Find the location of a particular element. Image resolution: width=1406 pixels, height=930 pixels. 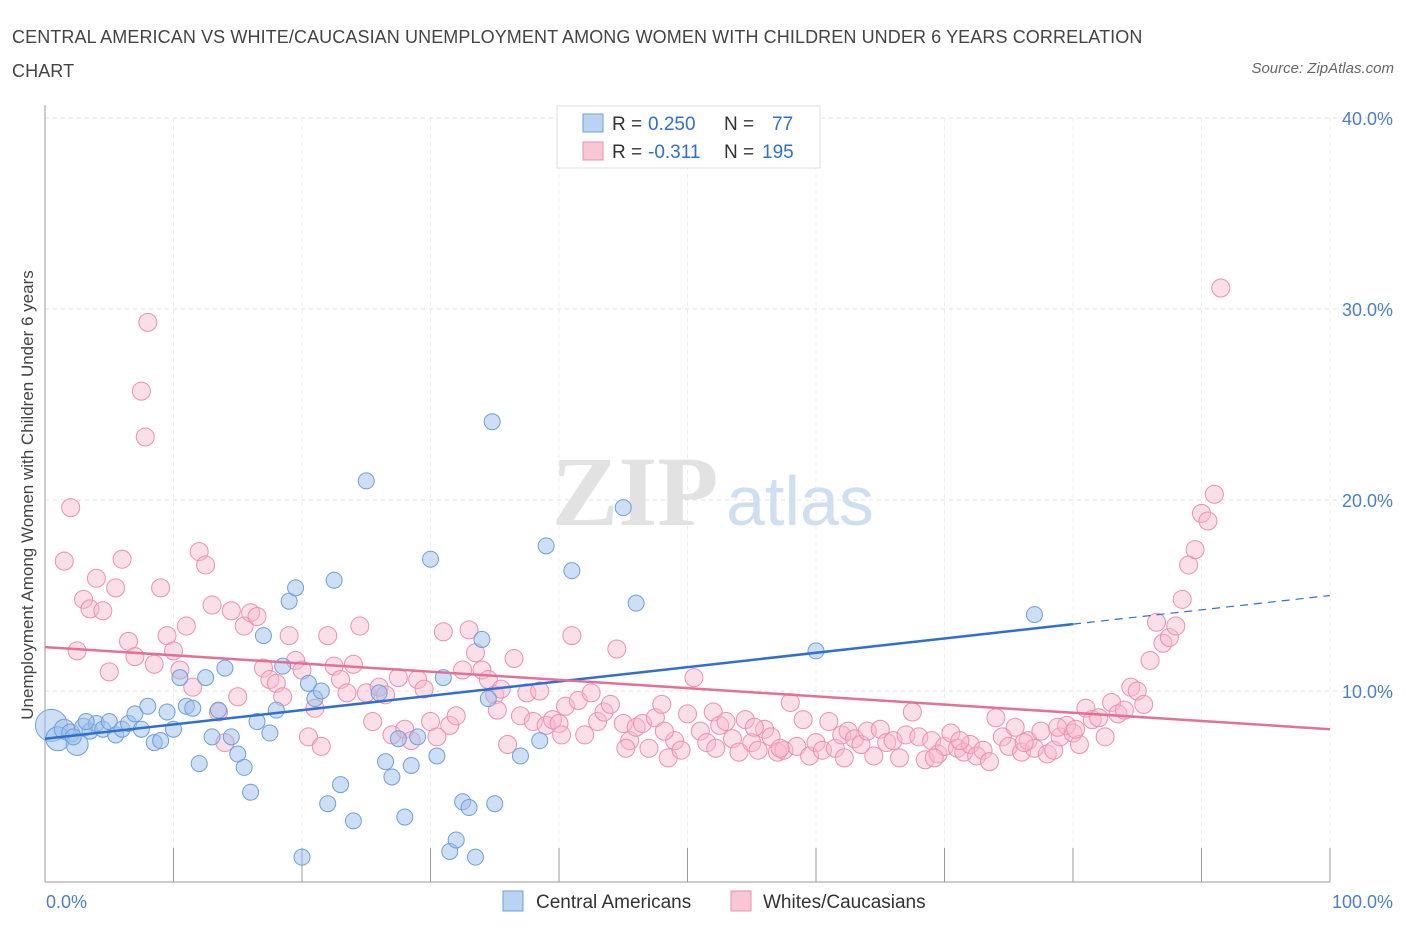

legend-swatch-whites is located at coordinates (593, 151).